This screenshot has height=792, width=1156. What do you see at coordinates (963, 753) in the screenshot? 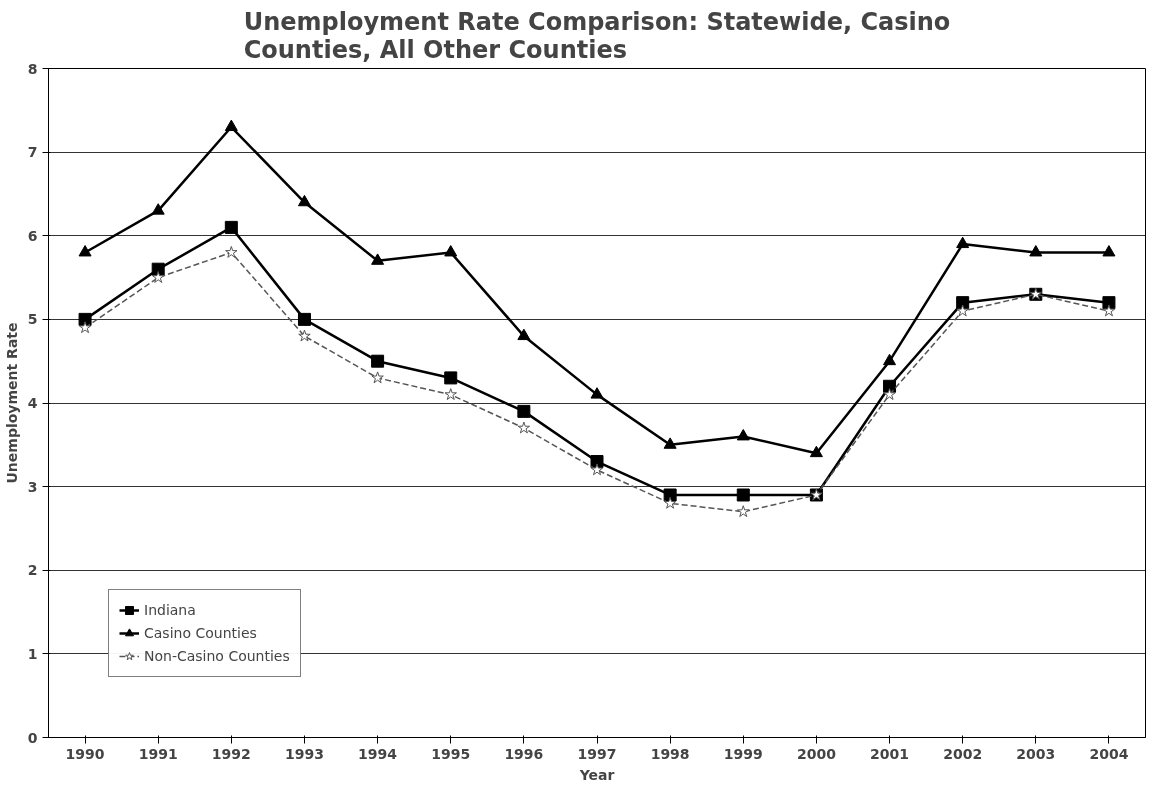
I see `x-tick-label: 2002` at bounding box center [963, 753].